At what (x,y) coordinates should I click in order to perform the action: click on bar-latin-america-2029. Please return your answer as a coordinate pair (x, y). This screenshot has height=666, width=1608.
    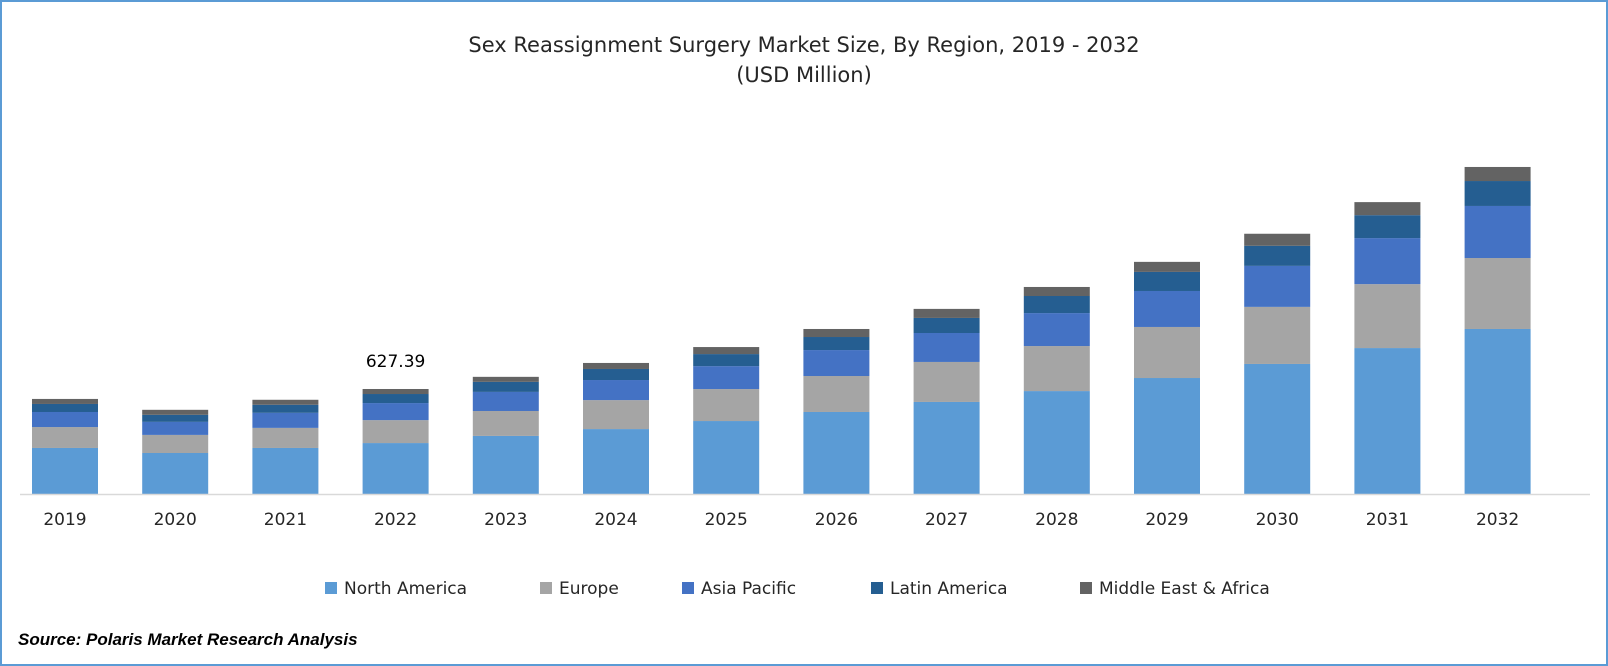
    Looking at the image, I should click on (1167, 281).